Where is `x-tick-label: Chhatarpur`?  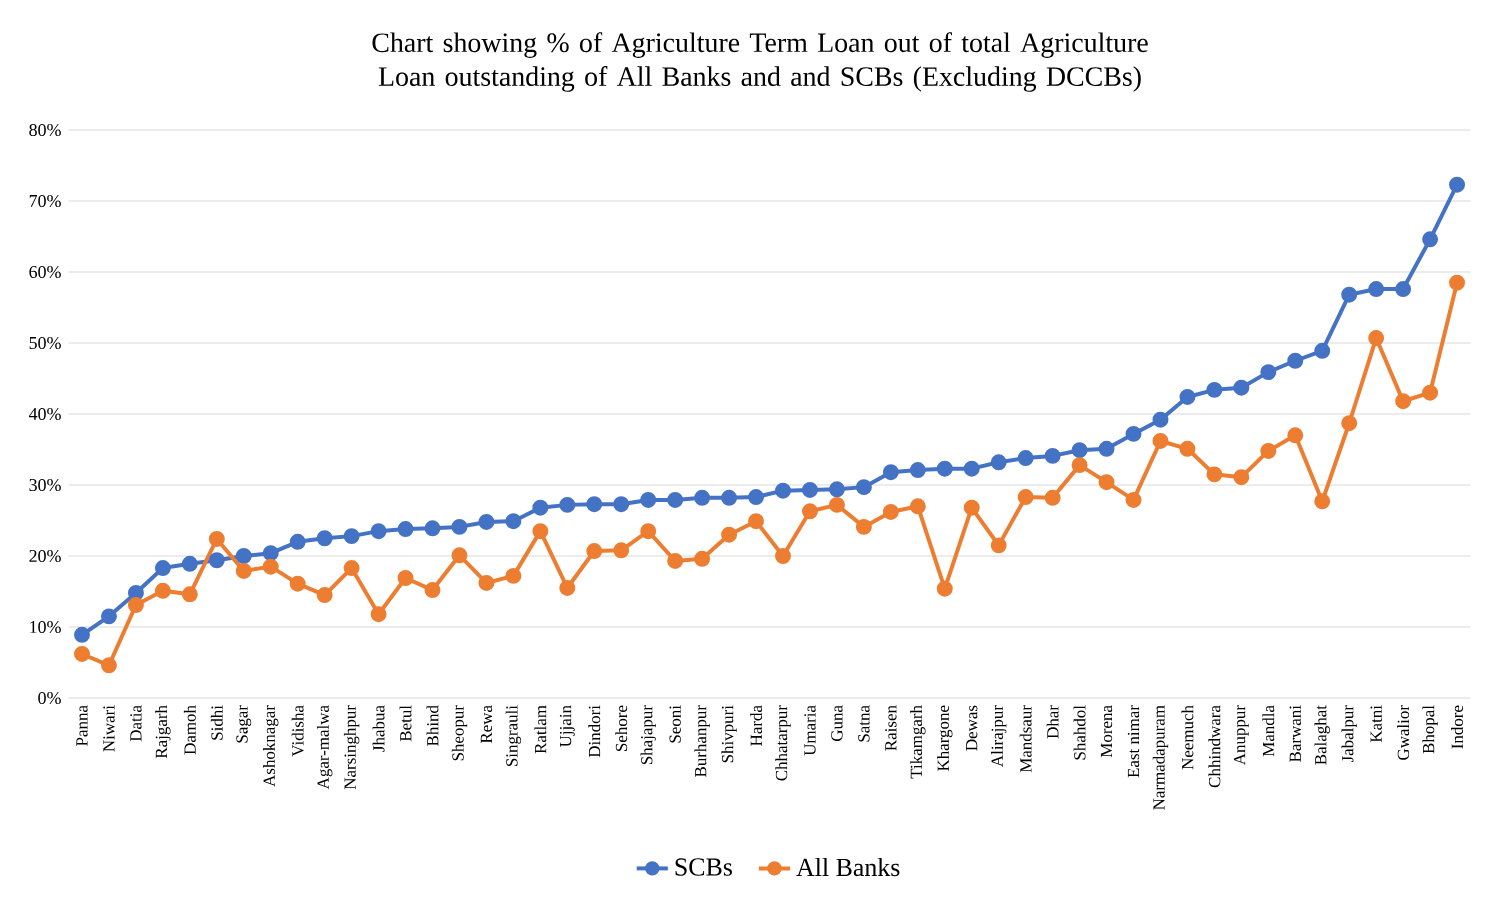 x-tick-label: Chhatarpur is located at coordinates (783, 743).